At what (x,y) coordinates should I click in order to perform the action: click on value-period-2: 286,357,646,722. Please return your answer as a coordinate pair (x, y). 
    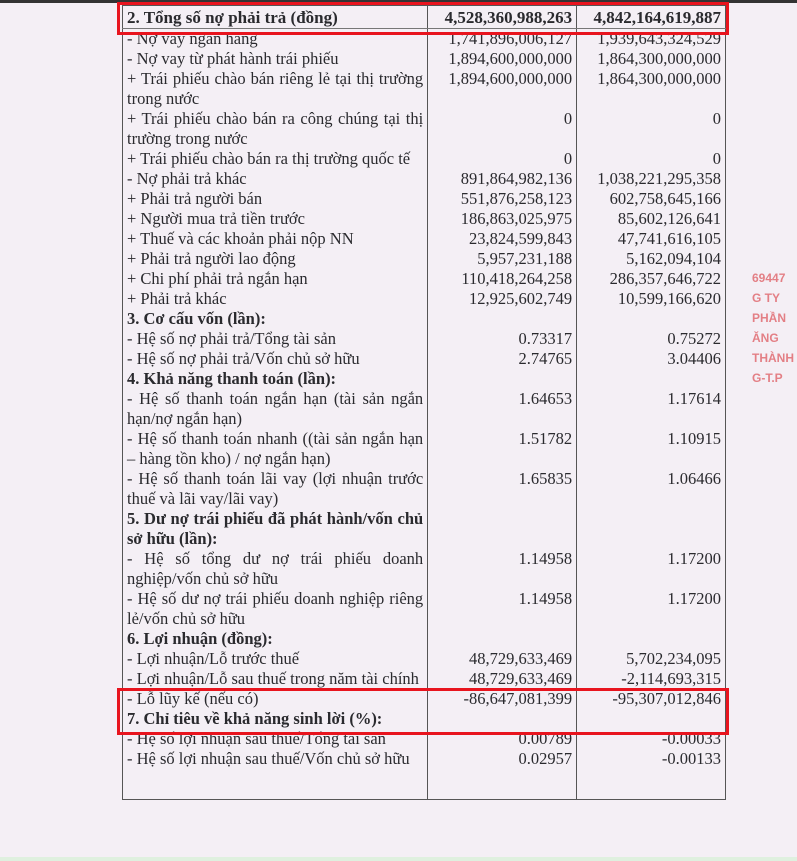
    Looking at the image, I should click on (651, 279).